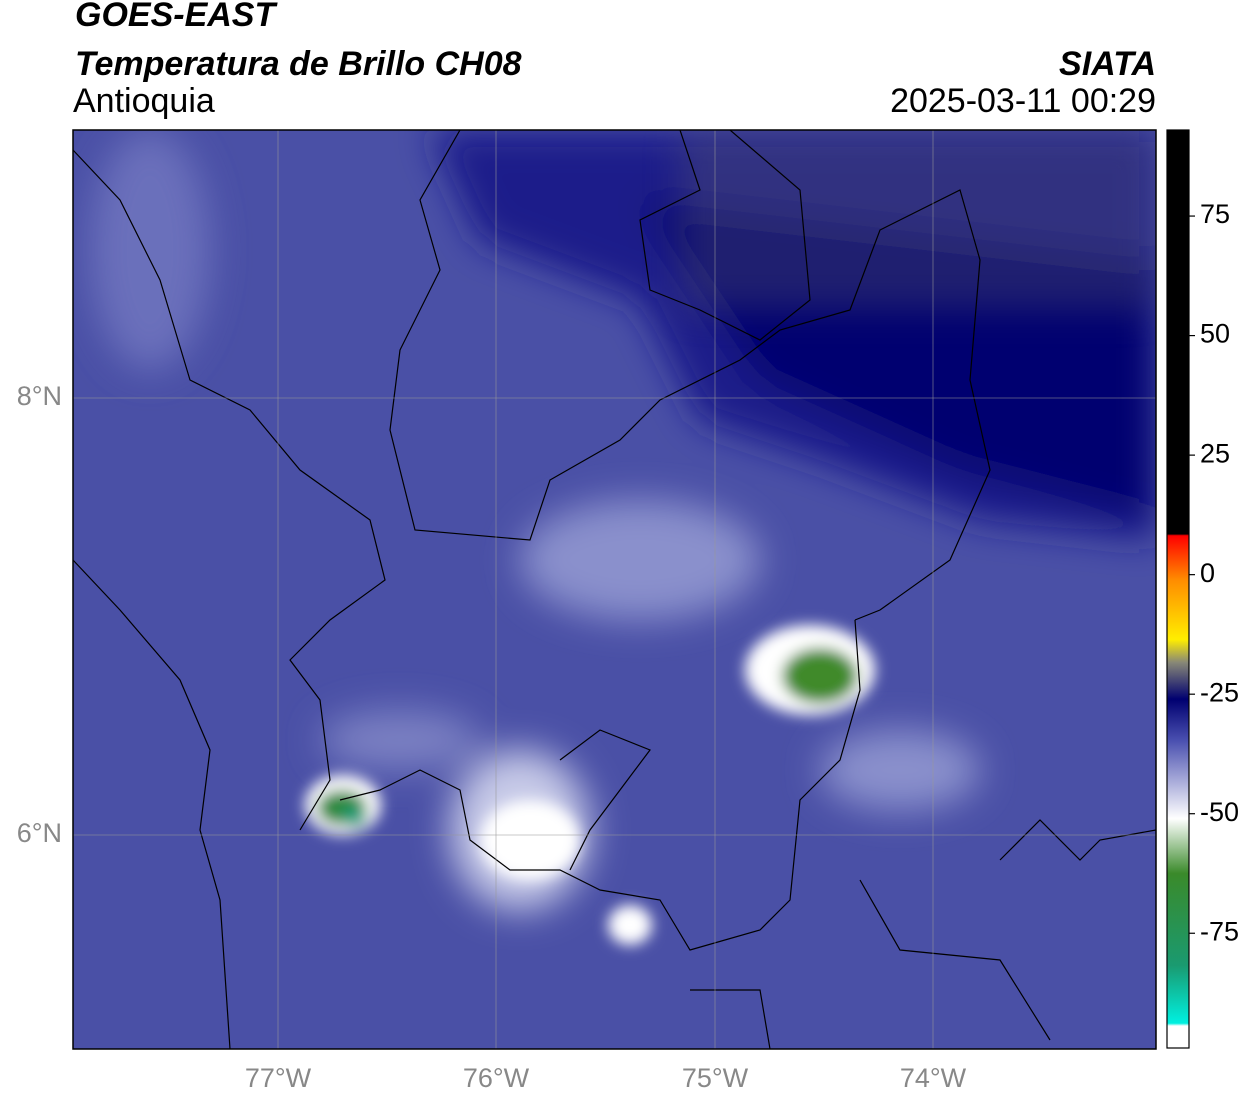 This screenshot has width=1252, height=1099. Describe the element at coordinates (715, 1078) in the screenshot. I see `lon-label: 75°W` at that location.